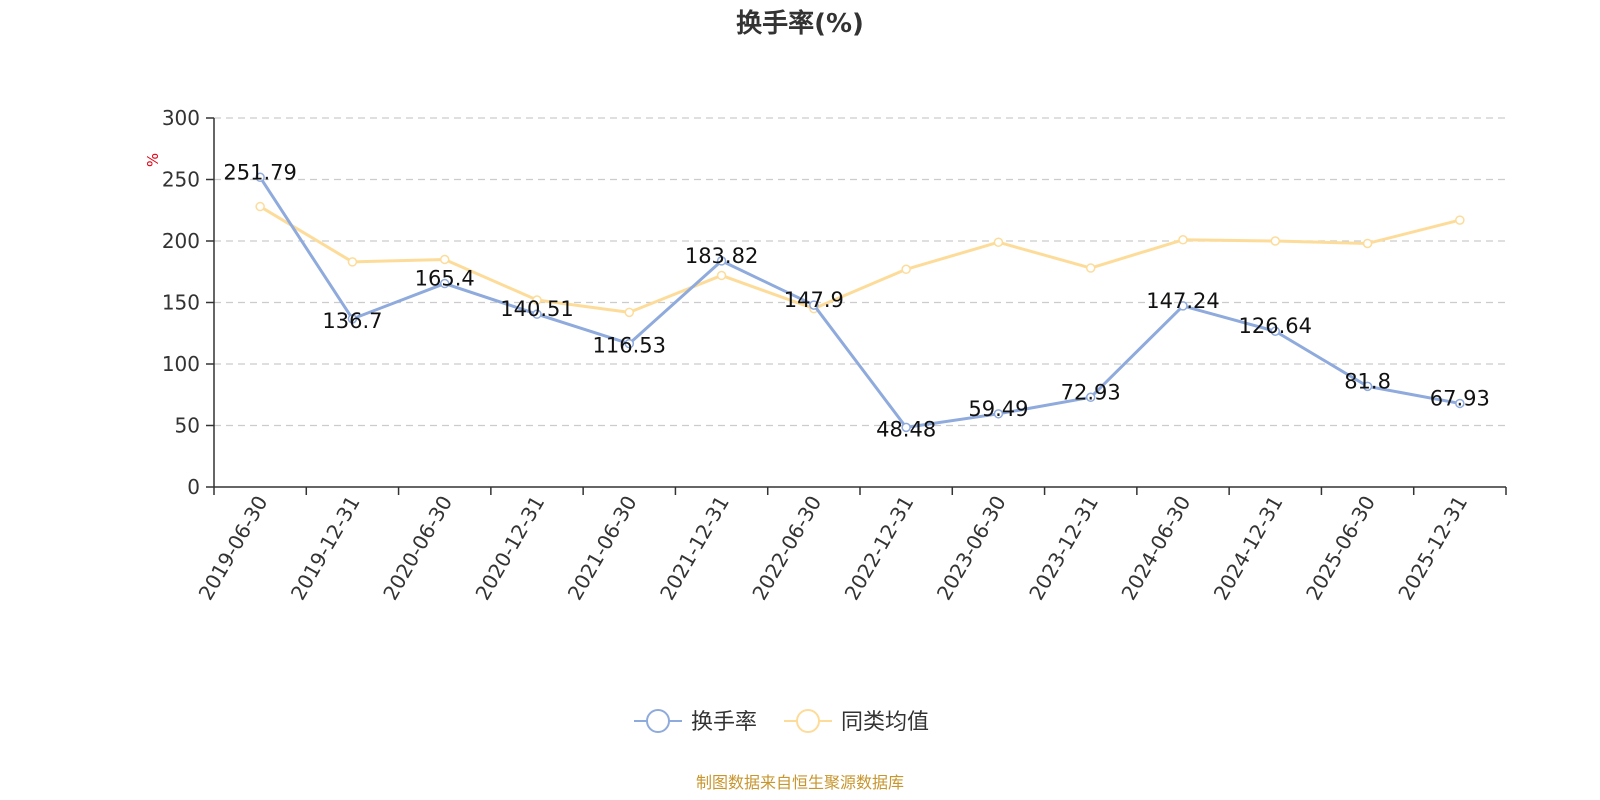 The height and width of the screenshot is (800, 1600). I want to click on point-换手率-2019-06-30, so click(260, 177).